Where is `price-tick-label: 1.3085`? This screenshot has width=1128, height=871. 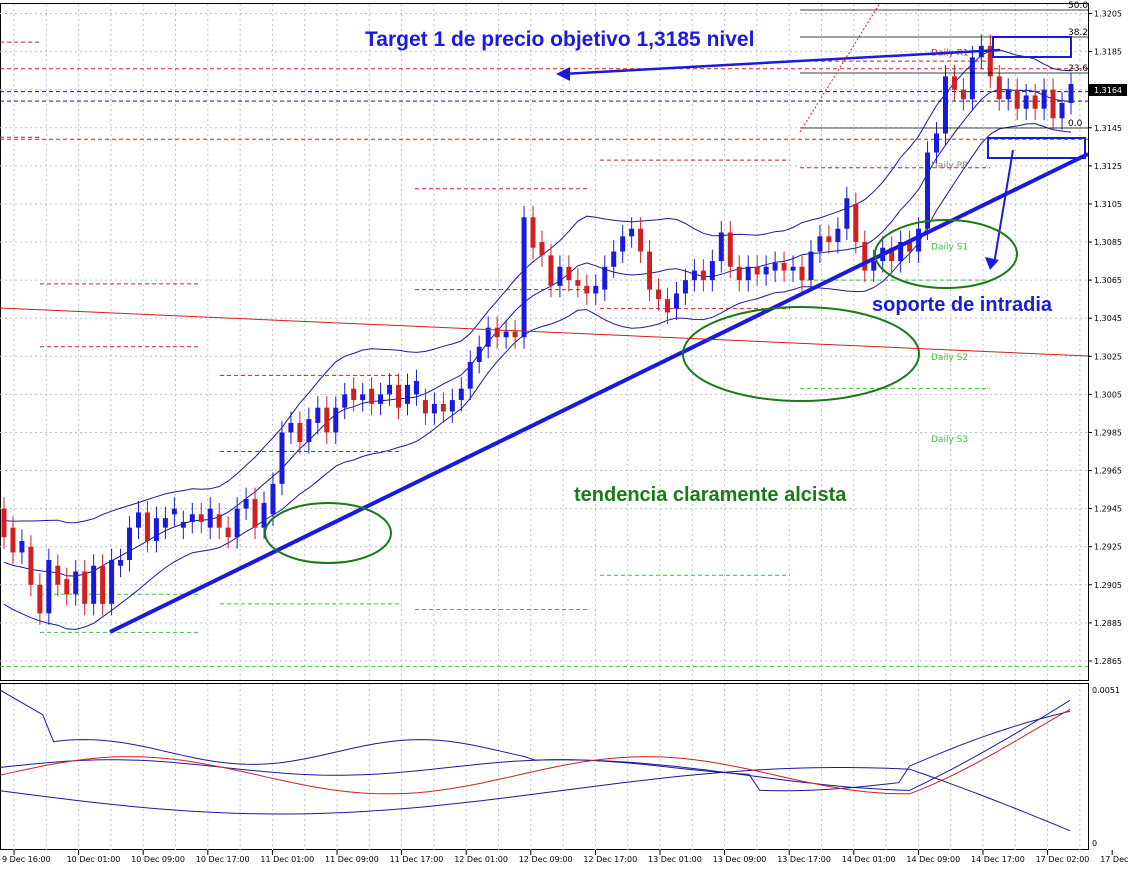
price-tick-label: 1.3085 is located at coordinates (1108, 242).